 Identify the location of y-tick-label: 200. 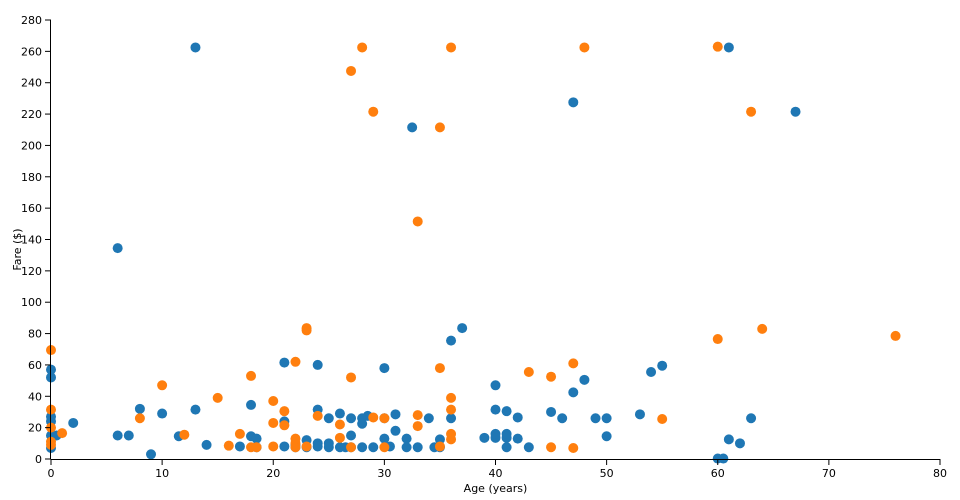
(31, 145).